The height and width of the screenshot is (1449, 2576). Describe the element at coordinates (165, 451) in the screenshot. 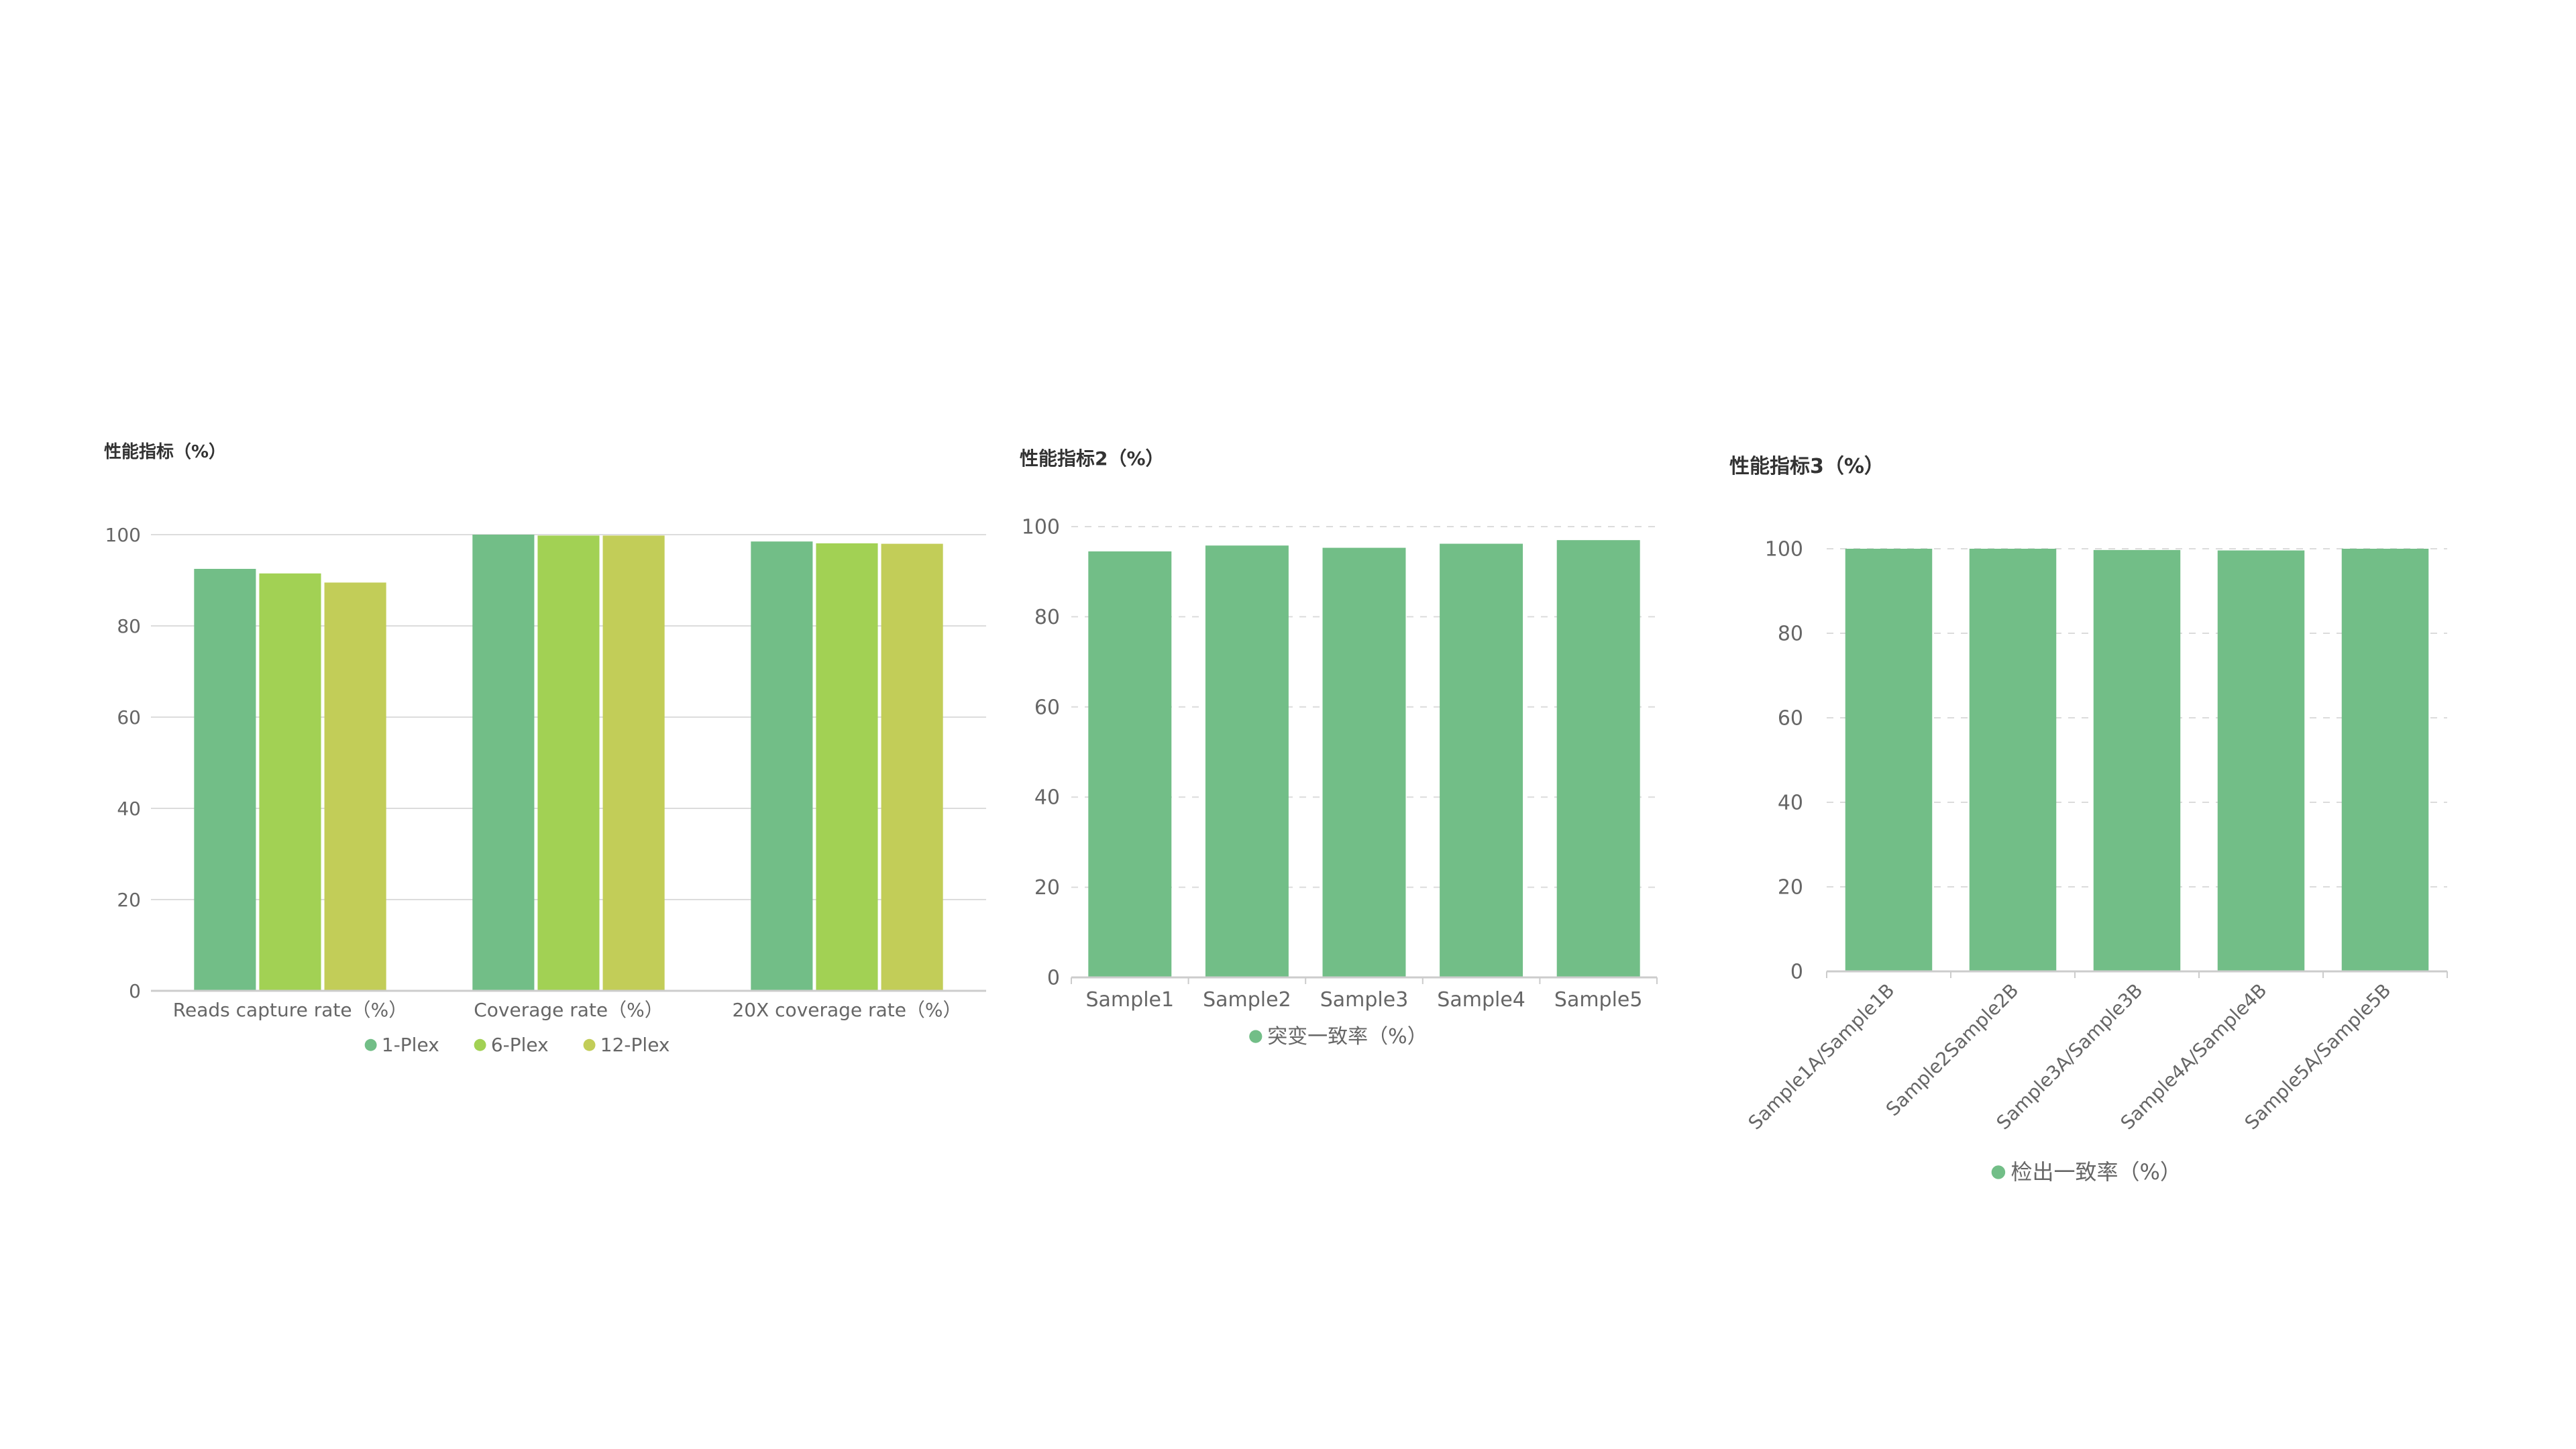

I see `chart-title: 性能指标（%）` at that location.